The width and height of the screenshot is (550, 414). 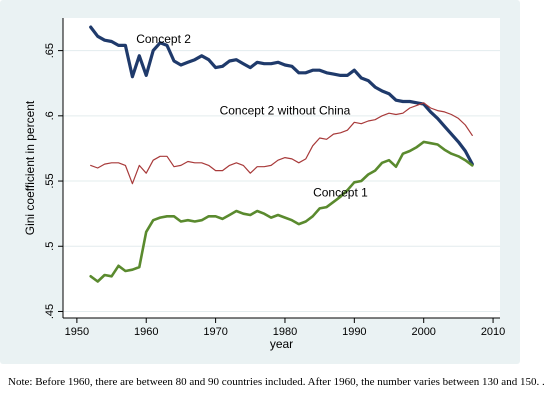 I want to click on y-tick-label: .45, so click(x=50, y=311).